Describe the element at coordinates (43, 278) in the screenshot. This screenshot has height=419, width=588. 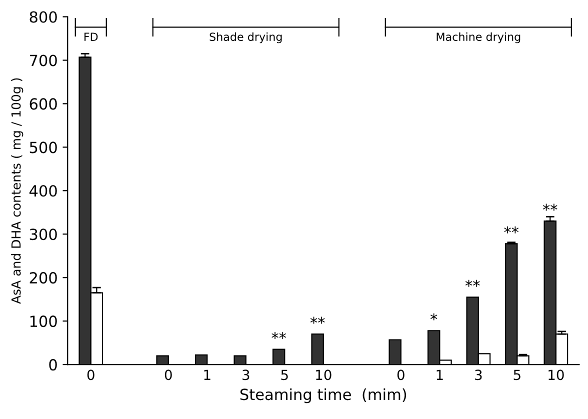
I see `y-tick-label: 200` at that location.